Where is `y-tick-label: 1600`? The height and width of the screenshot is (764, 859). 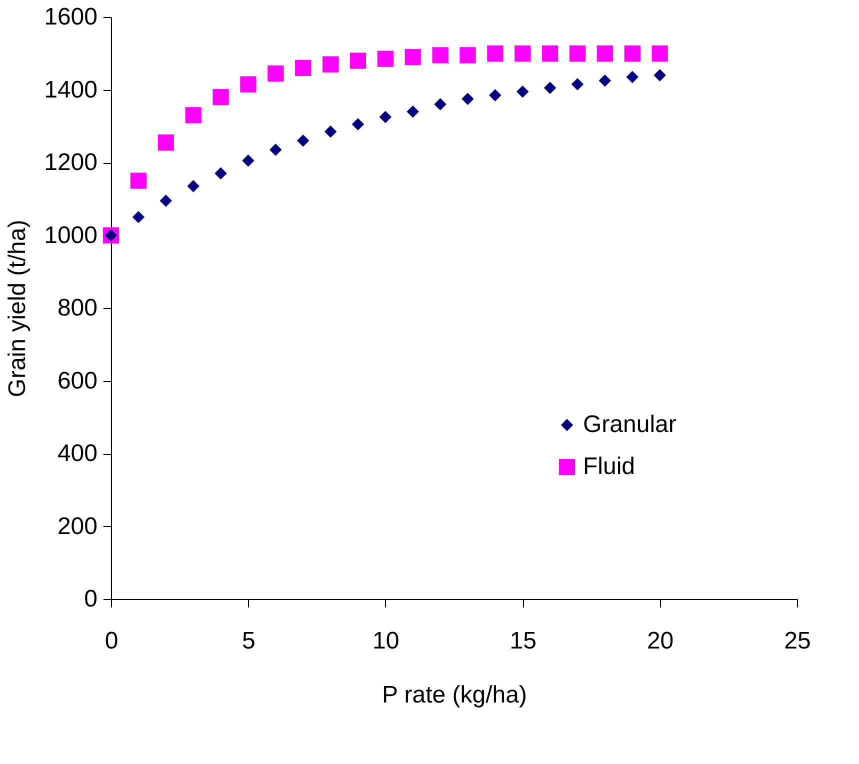
y-tick-label: 1600 is located at coordinates (71, 17).